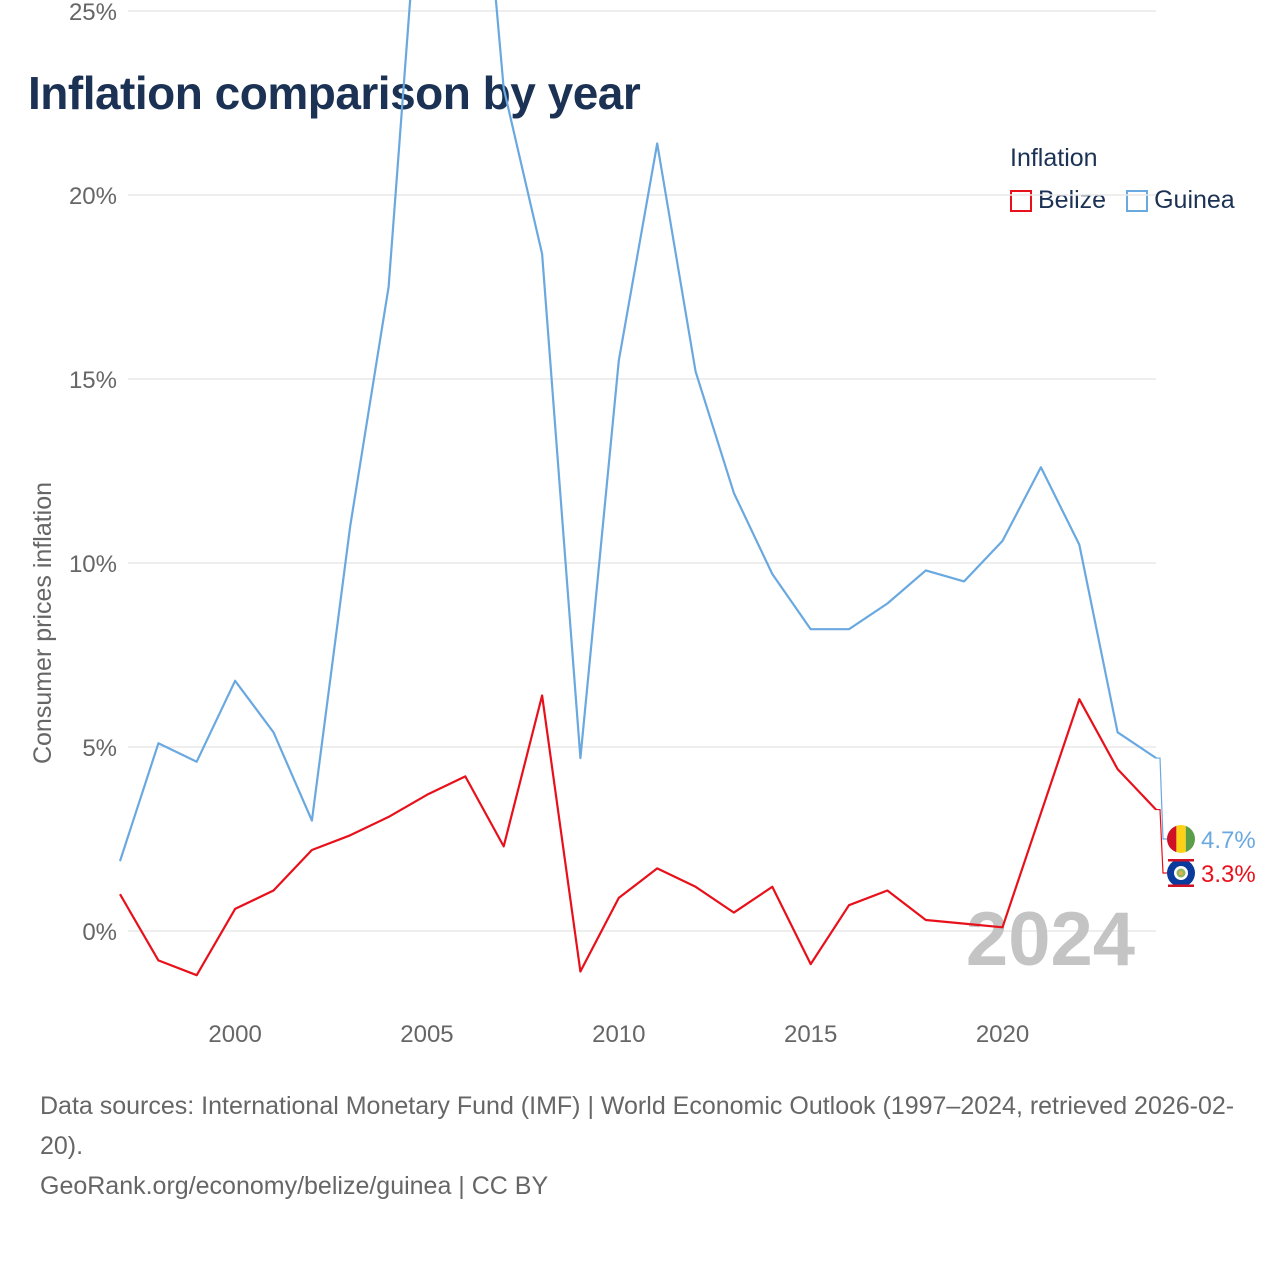 Image resolution: width=1280 pixels, height=1280 pixels. Describe the element at coordinates (99, 748) in the screenshot. I see `y-tick-label: 5%` at that location.